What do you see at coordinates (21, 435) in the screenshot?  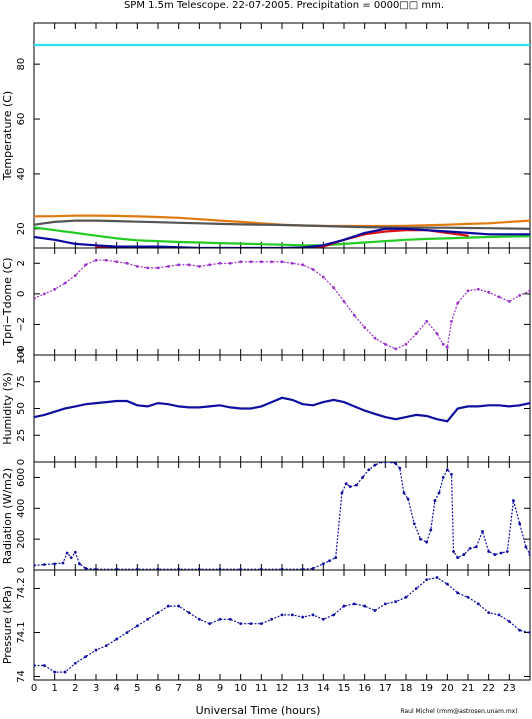 I see `y-tick-label: 25` at bounding box center [21, 435].